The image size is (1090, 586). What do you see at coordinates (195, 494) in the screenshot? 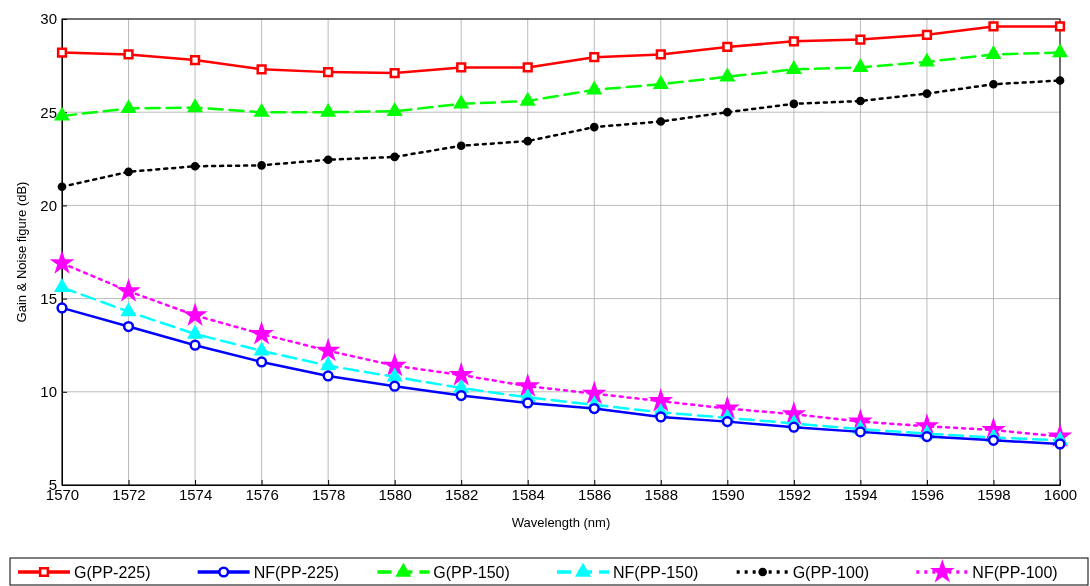
I see `x-tick-label: 1574` at bounding box center [195, 494].